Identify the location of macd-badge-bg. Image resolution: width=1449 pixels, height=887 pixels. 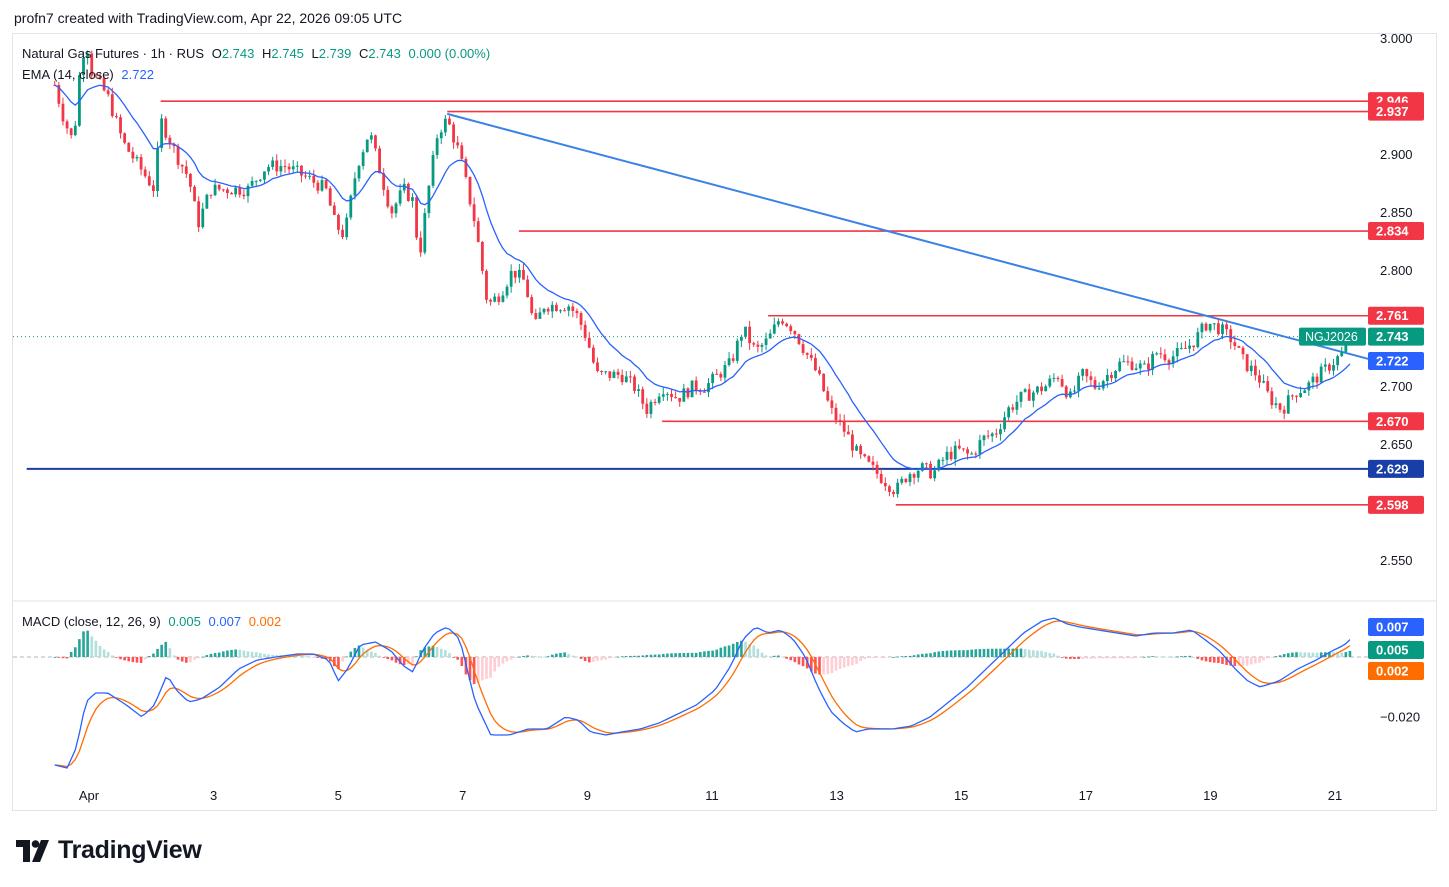
(1396, 671).